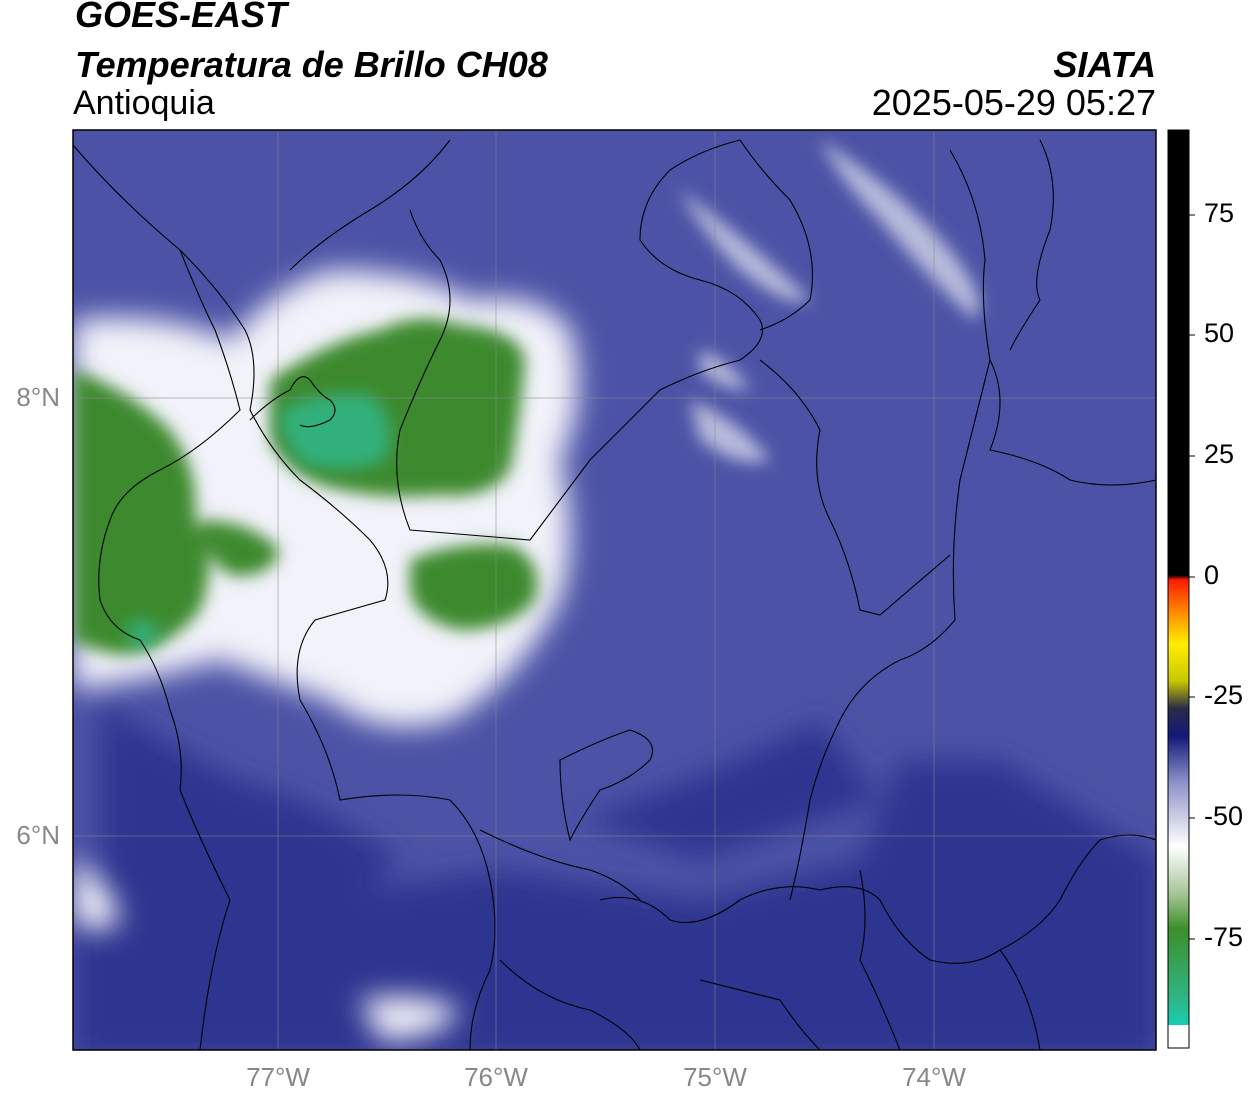 The height and width of the screenshot is (1099, 1252). What do you see at coordinates (1181, 589) in the screenshot?
I see `colorbar` at bounding box center [1181, 589].